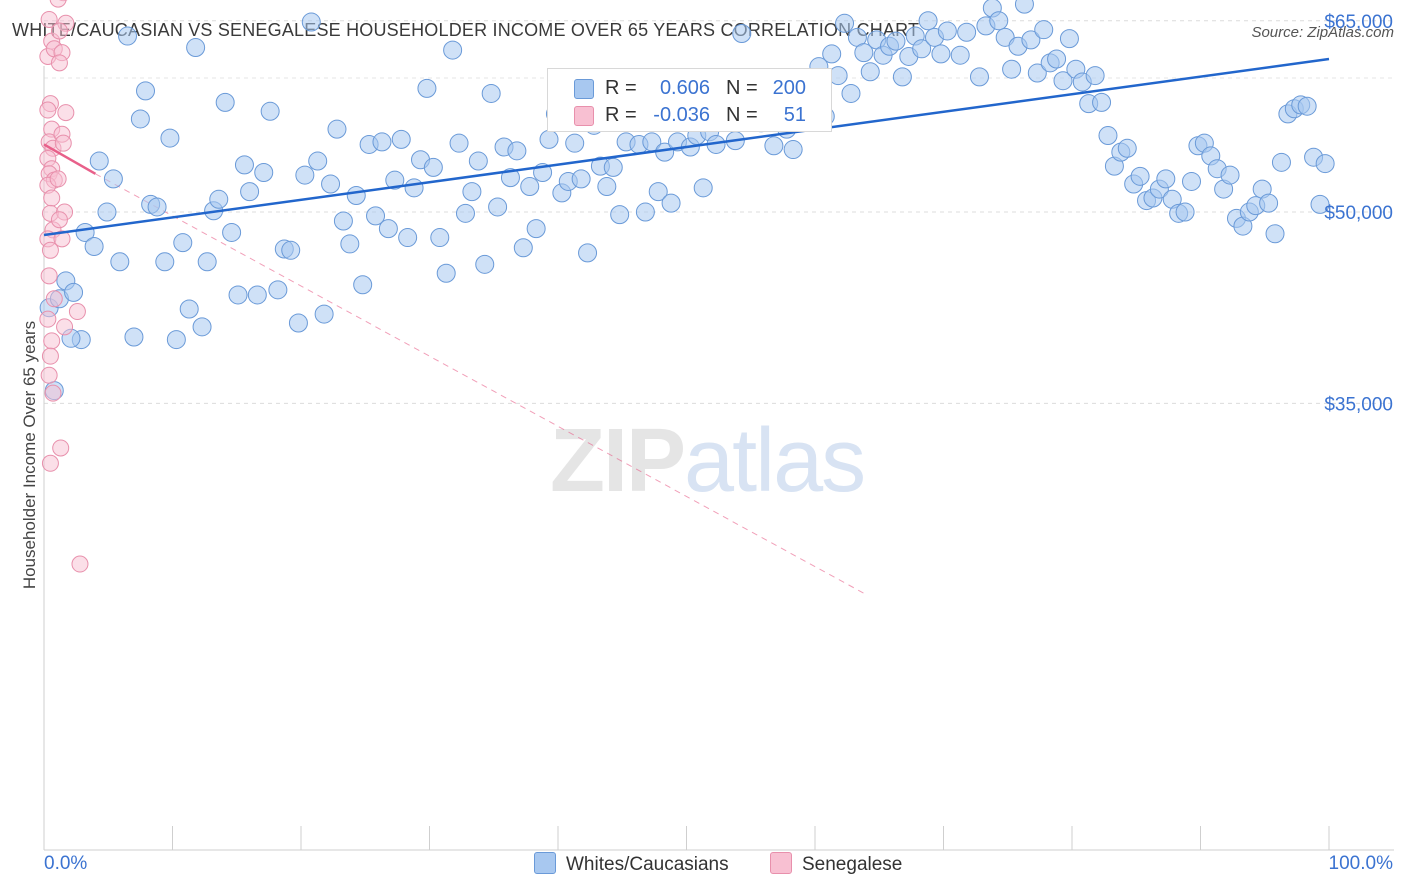  I want to click on legend-row-whites: R = 0.606 N = 200, so click(689, 88).